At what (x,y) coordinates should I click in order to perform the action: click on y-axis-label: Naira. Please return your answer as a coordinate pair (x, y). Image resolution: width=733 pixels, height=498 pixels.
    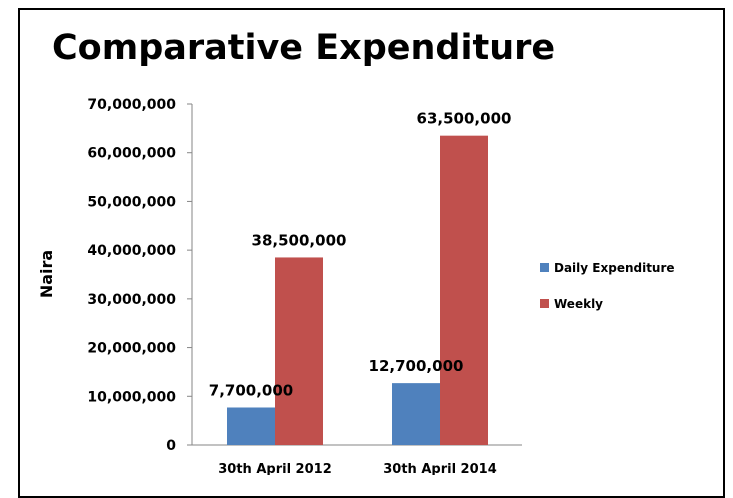
    Looking at the image, I should click on (46, 274).